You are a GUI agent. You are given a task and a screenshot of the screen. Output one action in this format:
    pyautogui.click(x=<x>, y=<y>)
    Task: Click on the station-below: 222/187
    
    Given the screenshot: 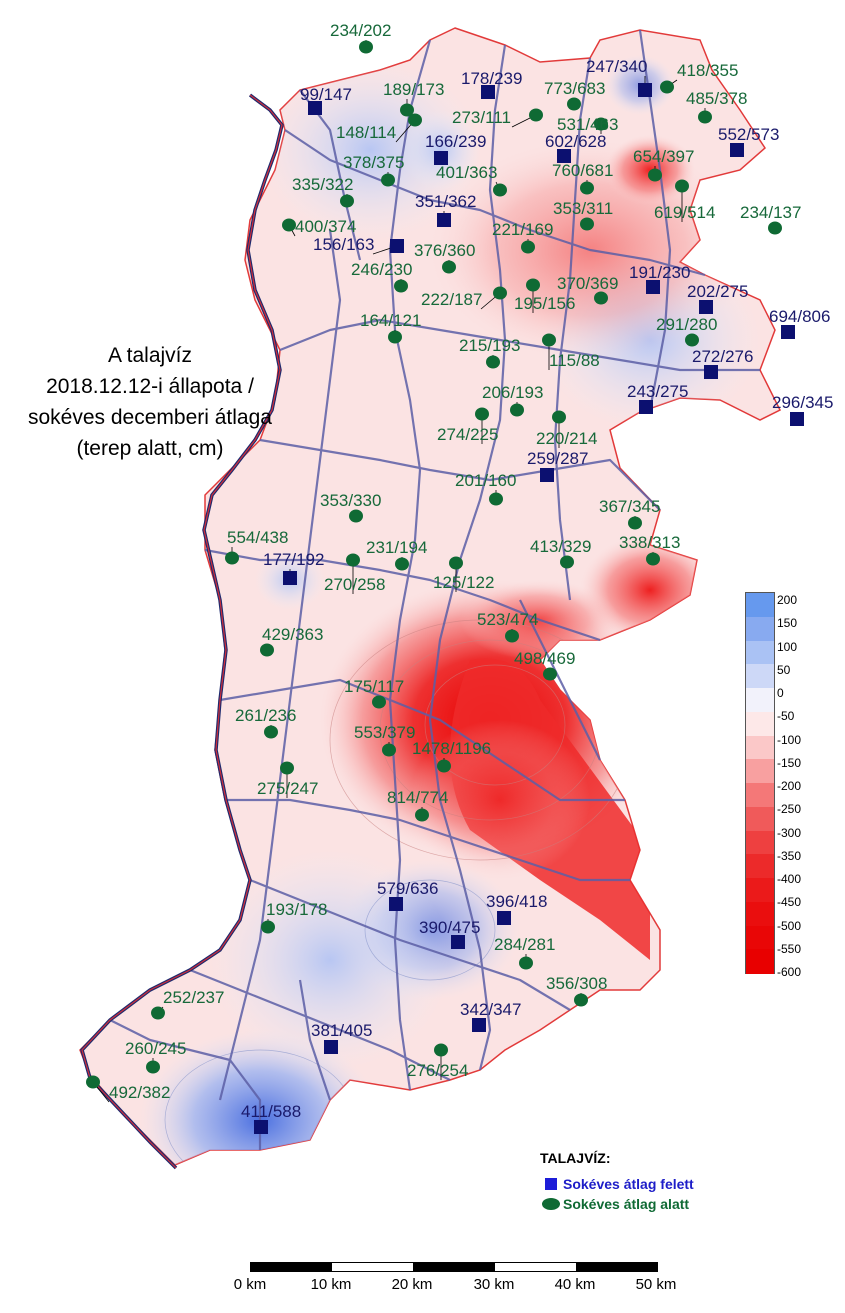 What is the action you would take?
    pyautogui.click(x=464, y=298)
    